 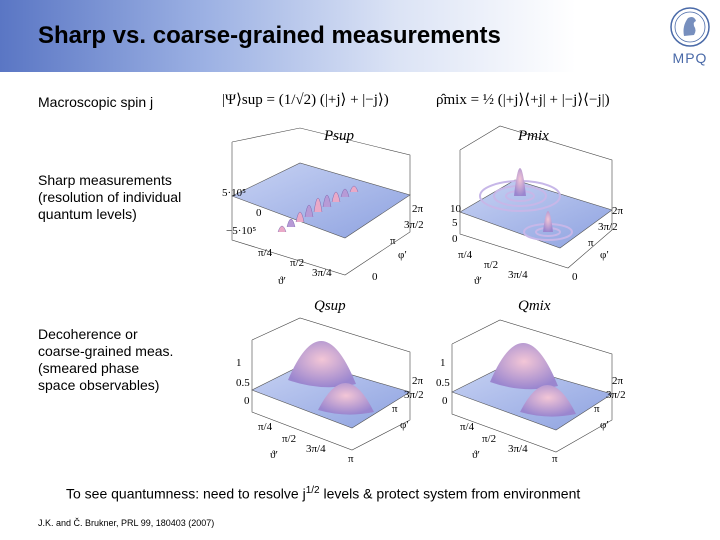 What do you see at coordinates (533, 136) in the screenshot?
I see `plot-title-p-mix: Pmix` at bounding box center [533, 136].